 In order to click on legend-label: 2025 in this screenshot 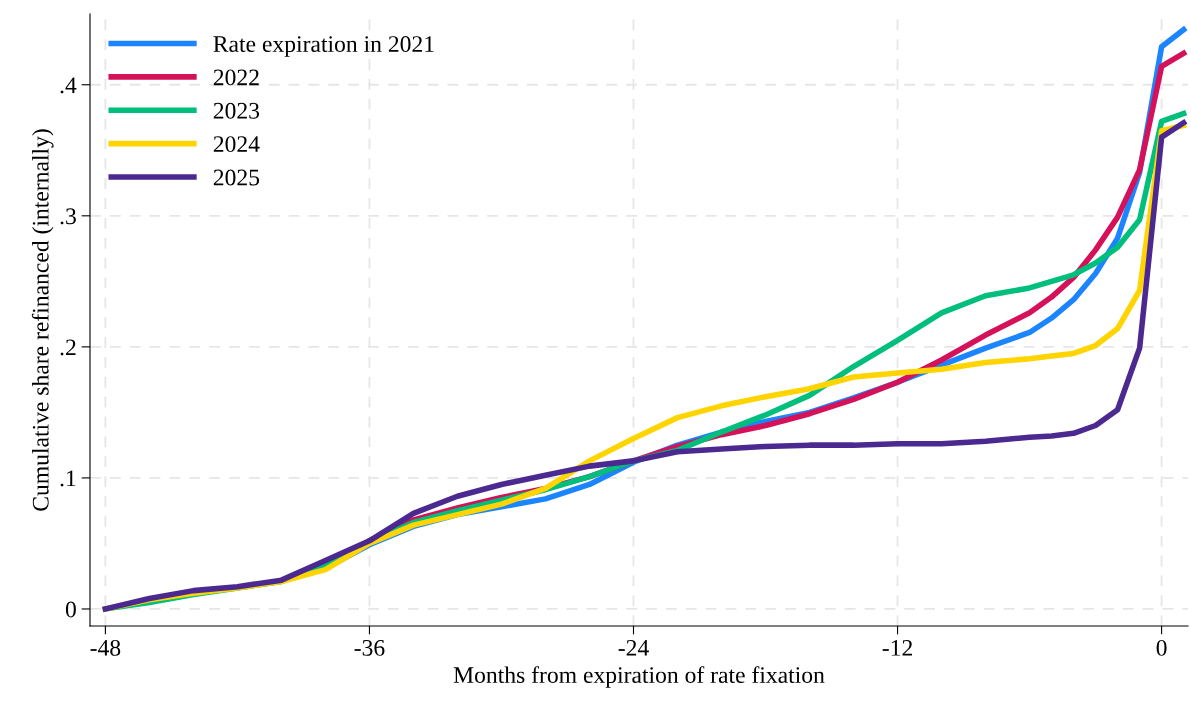, I will do `click(236, 177)`.